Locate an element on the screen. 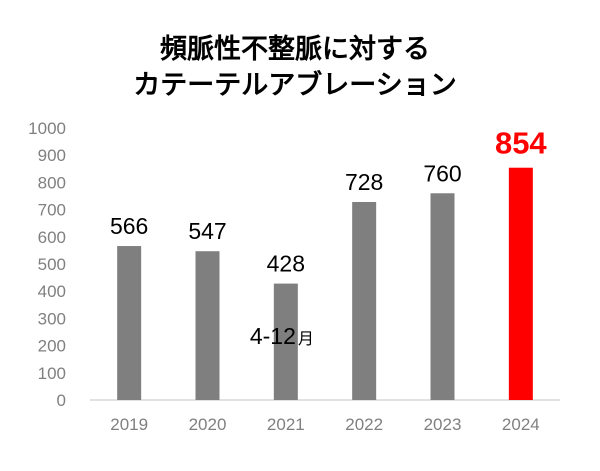 This screenshot has height=471, width=600. x-tick-label: 2021 is located at coordinates (286, 424).